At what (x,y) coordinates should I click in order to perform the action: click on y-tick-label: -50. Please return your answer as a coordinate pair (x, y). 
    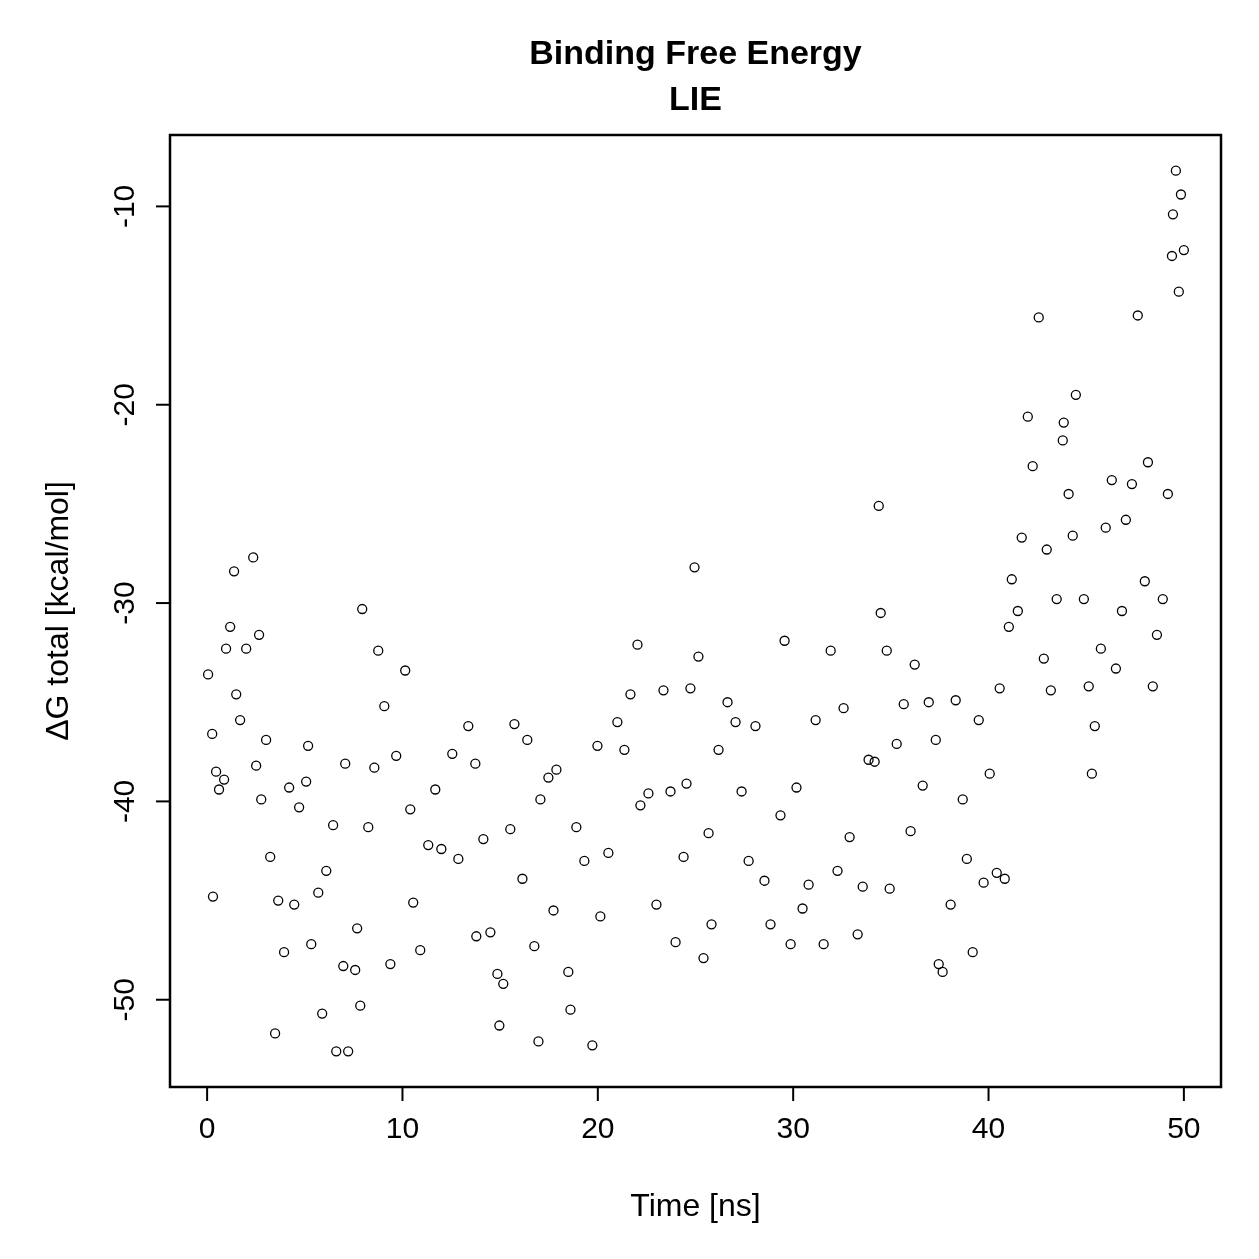
    Looking at the image, I should click on (123, 1000).